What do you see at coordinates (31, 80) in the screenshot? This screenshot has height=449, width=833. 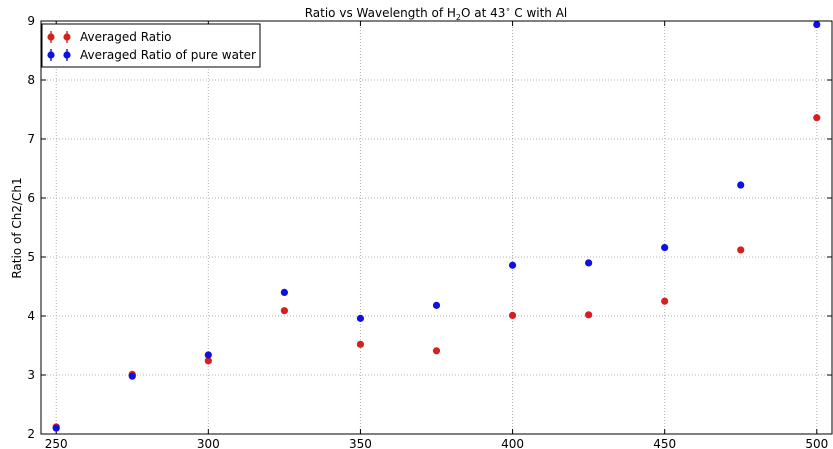 I see `y-tick-label: 8` at bounding box center [31, 80].